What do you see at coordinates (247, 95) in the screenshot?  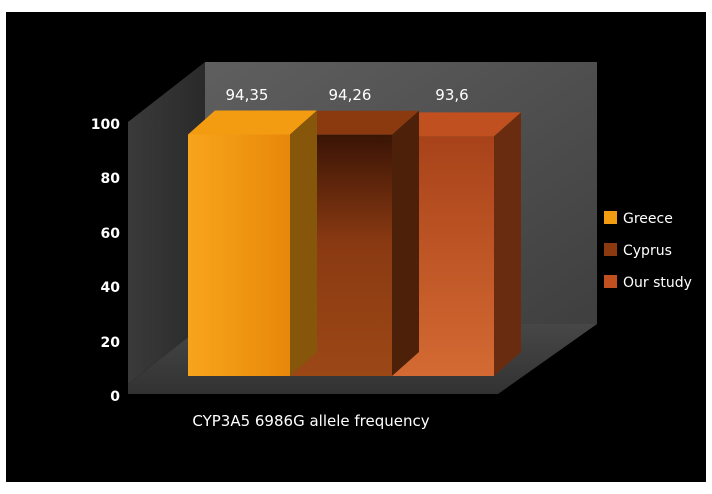 I see `data-label-greece: 94,35` at bounding box center [247, 95].